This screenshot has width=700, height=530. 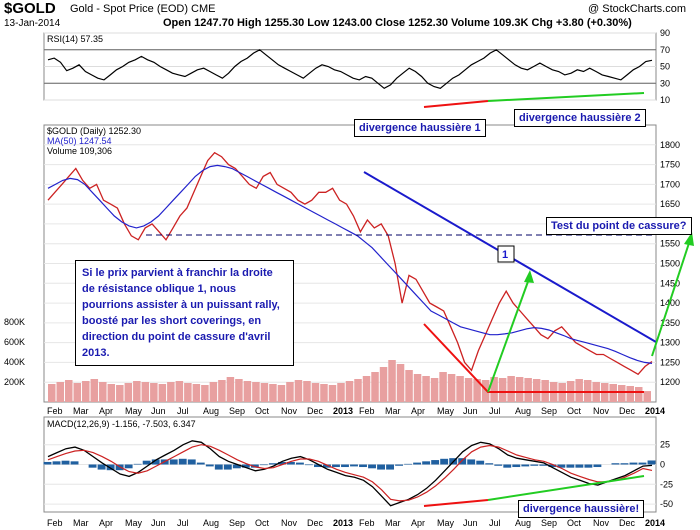 What do you see at coordinates (343, 411) in the screenshot?
I see `x-tick-label: 2013` at bounding box center [343, 411].